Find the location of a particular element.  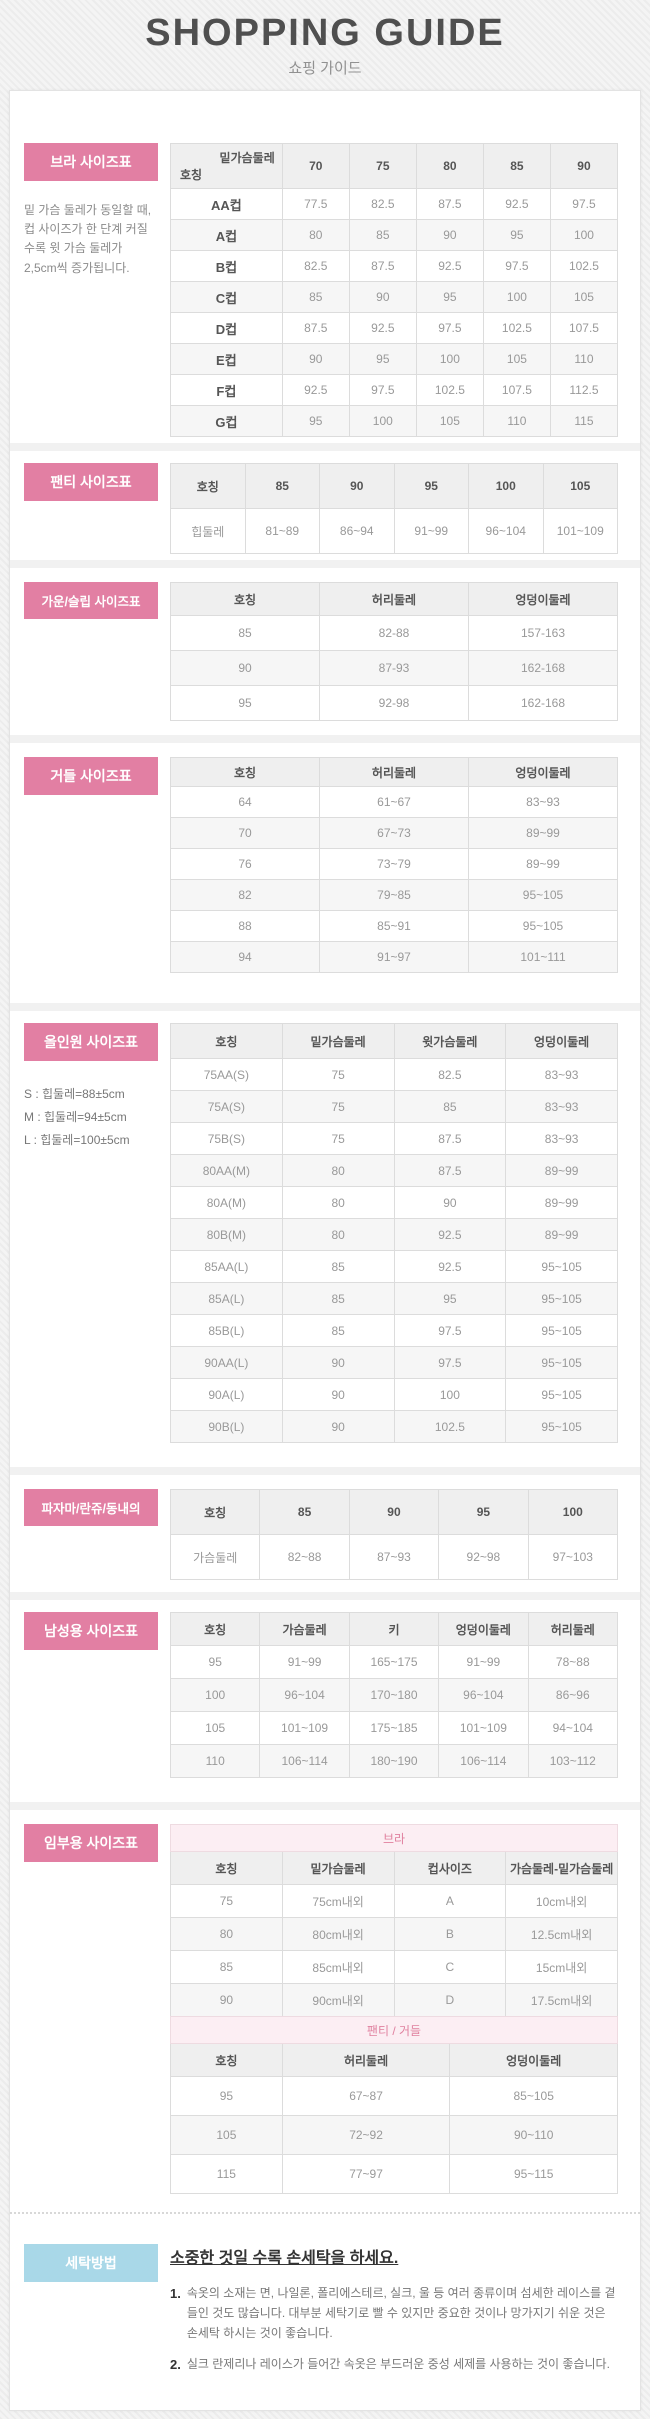

table-header-row: 호칭 밑가슴둘레 컵사이즈 가슴둘레-밑가슴둘레 is located at coordinates (394, 1868).